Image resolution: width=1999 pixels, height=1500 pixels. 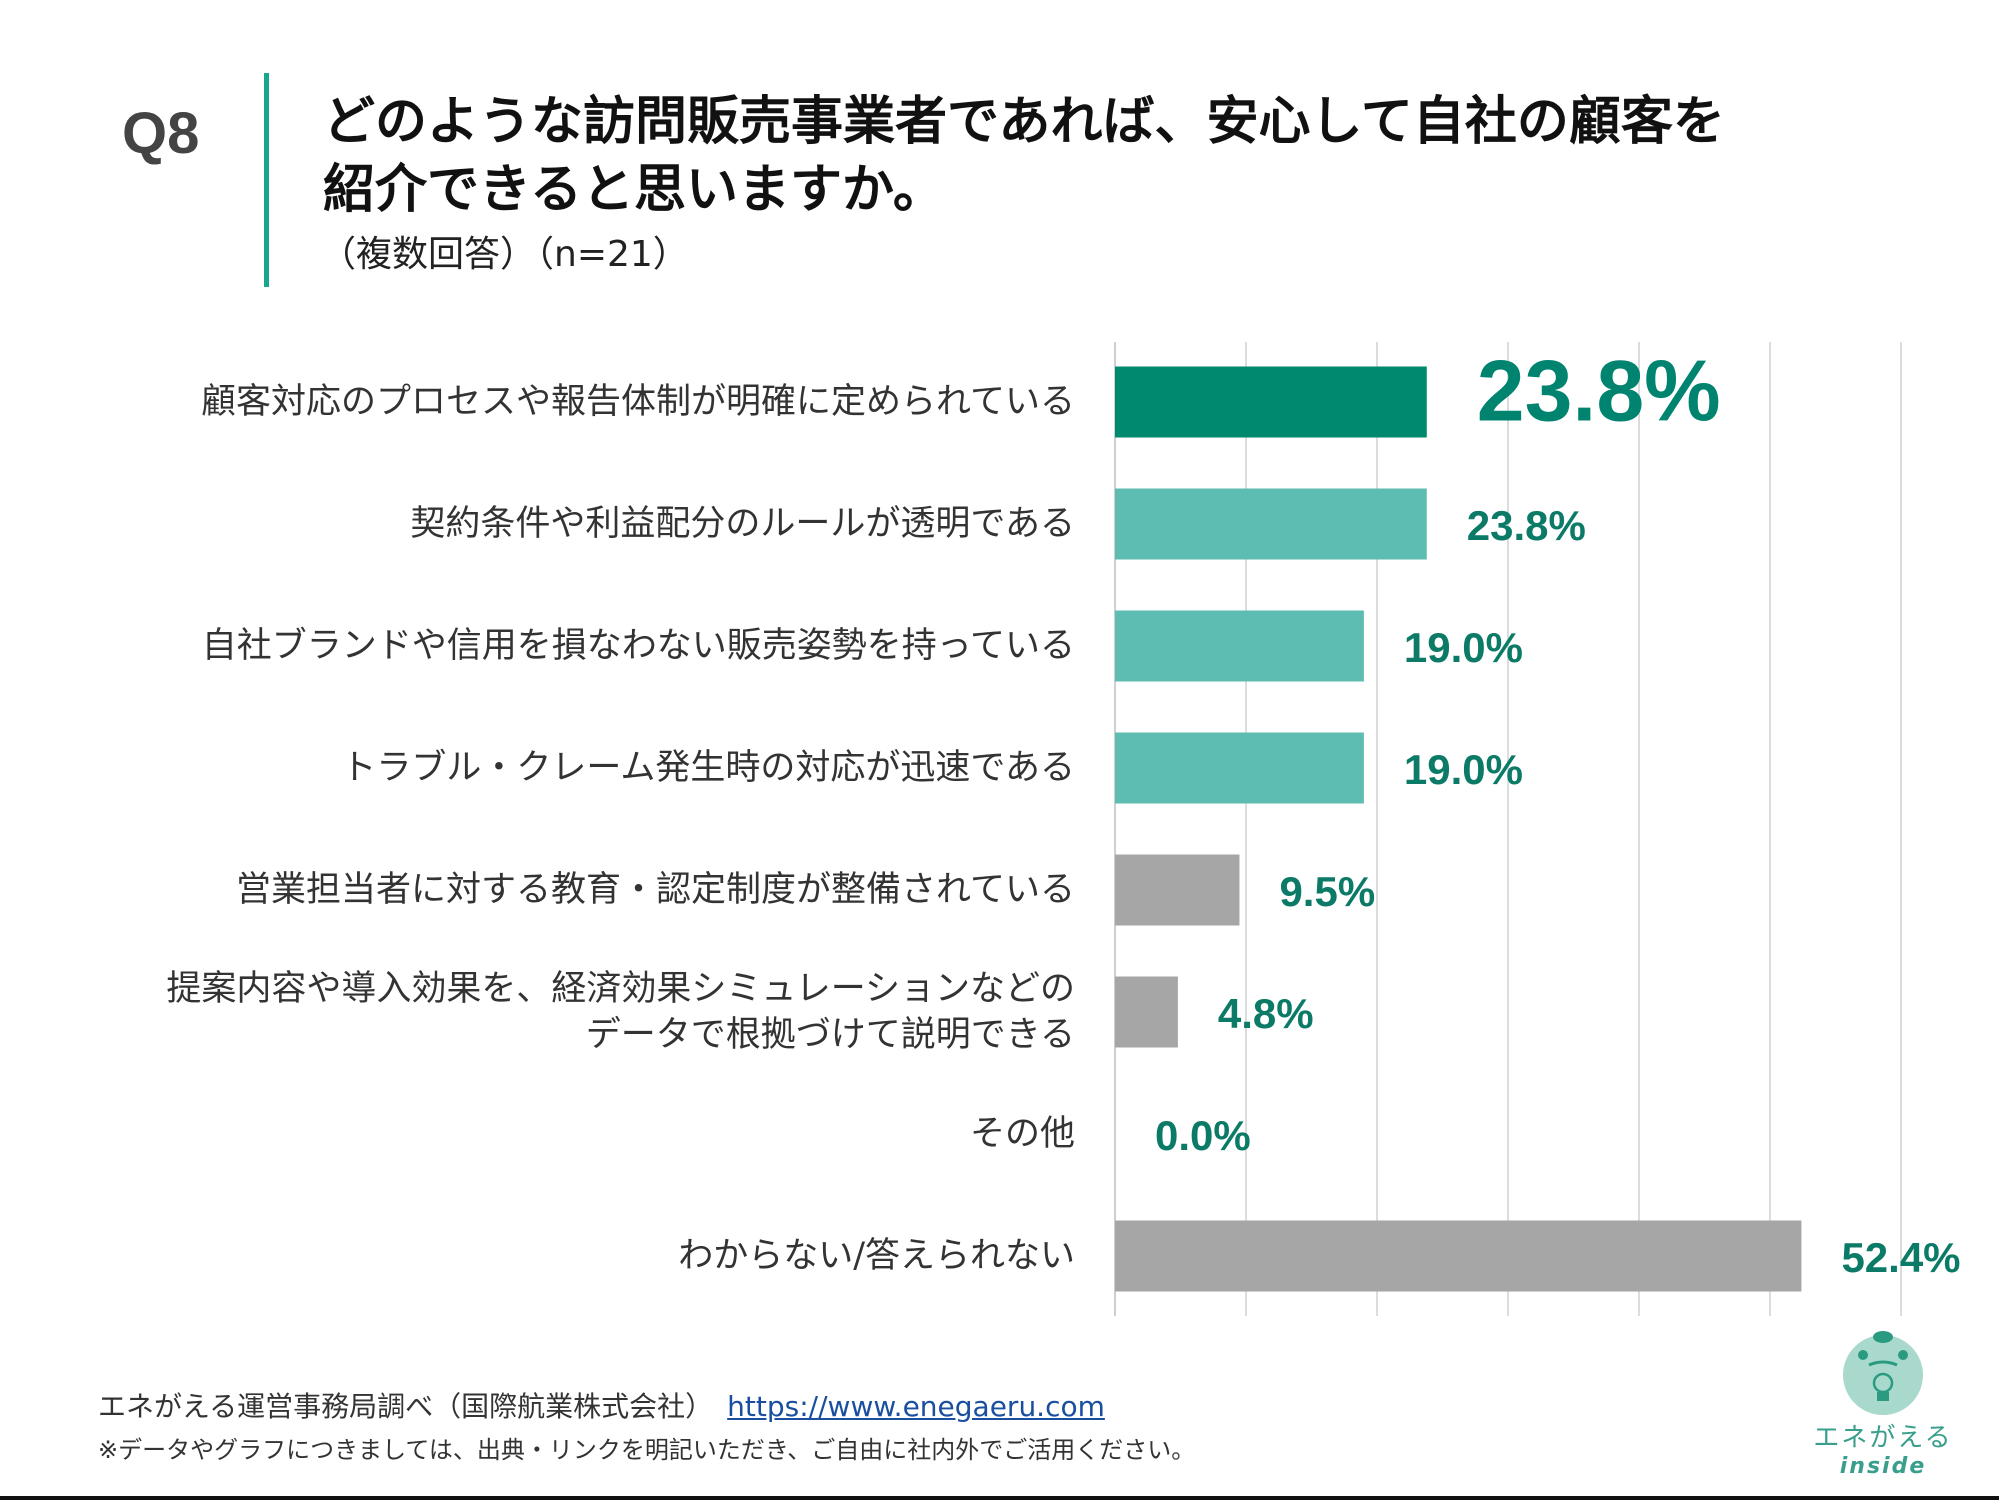 I want to click on data-label: 4.8%, so click(x=1265, y=1013).